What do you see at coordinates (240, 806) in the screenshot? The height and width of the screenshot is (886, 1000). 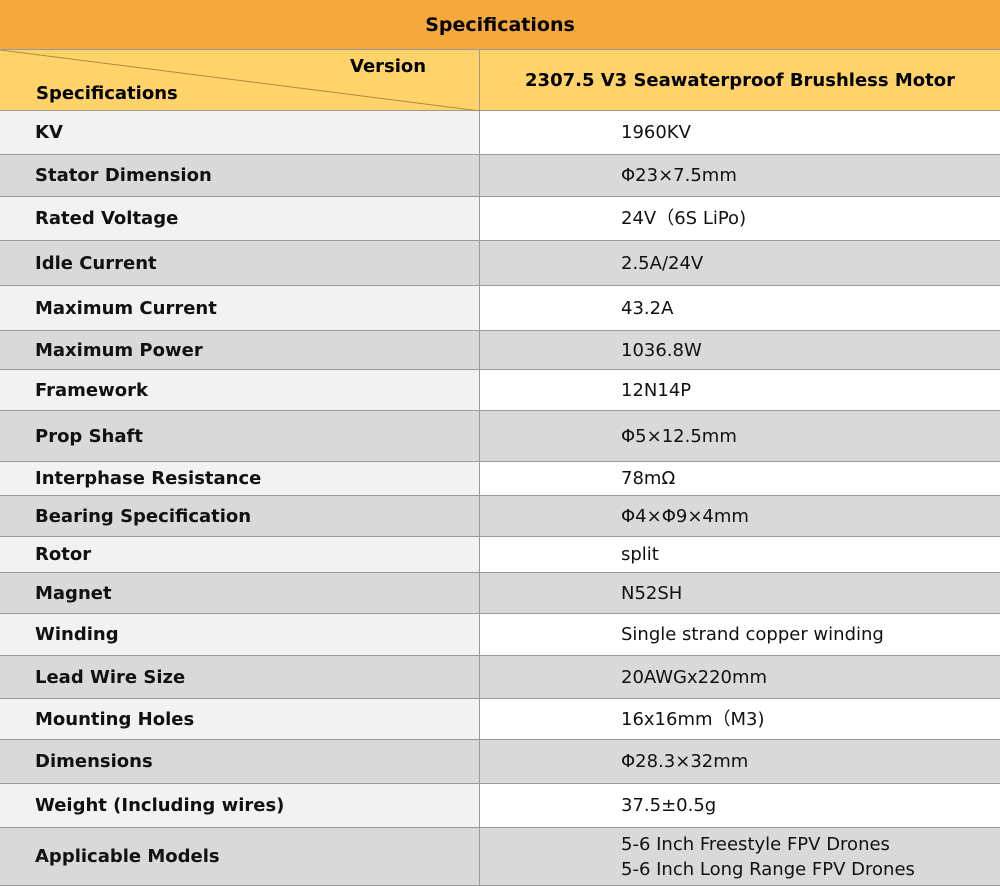 I see `spec-label: Weight (Including wires)` at bounding box center [240, 806].